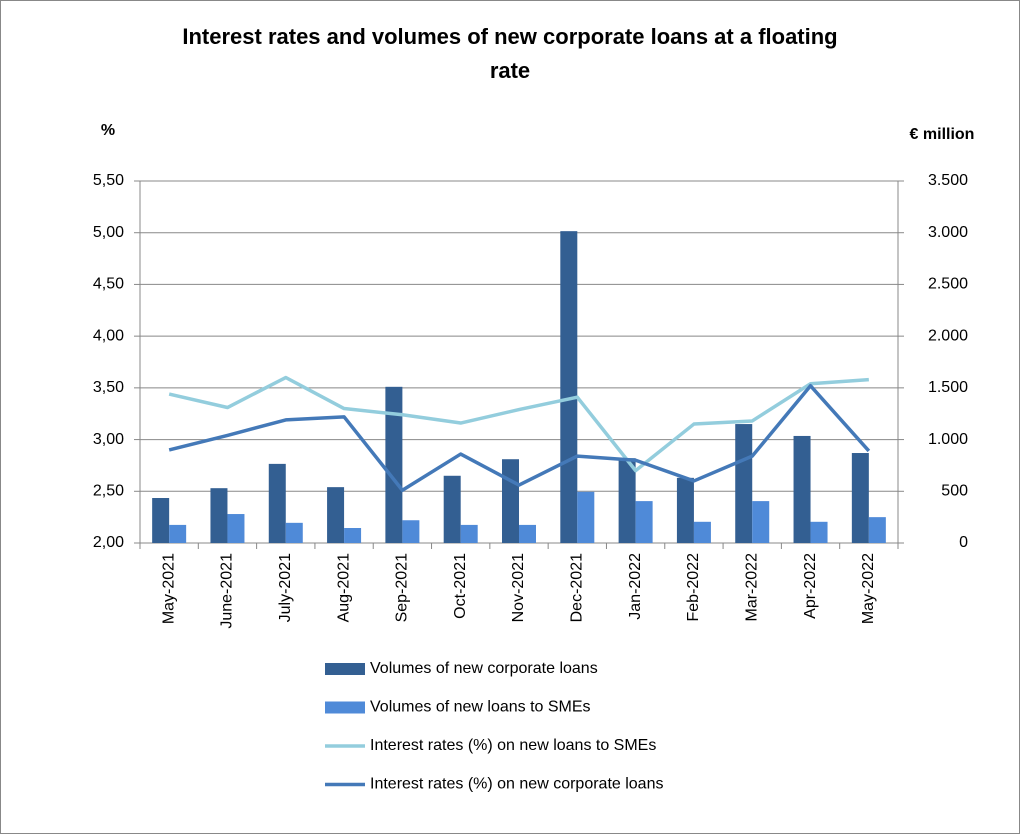 This screenshot has width=1020, height=839. Describe the element at coordinates (460, 586) in the screenshot. I see `x-tick-label: Oct-2021` at that location.